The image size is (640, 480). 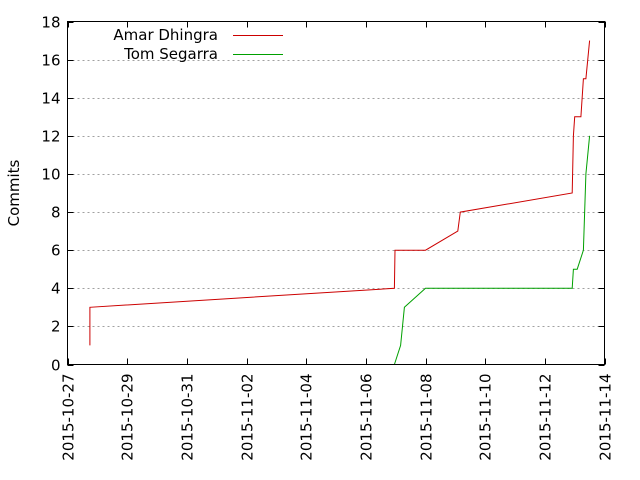 What do you see at coordinates (188, 417) in the screenshot?
I see `x-tick-label: 2015-10-31` at bounding box center [188, 417].